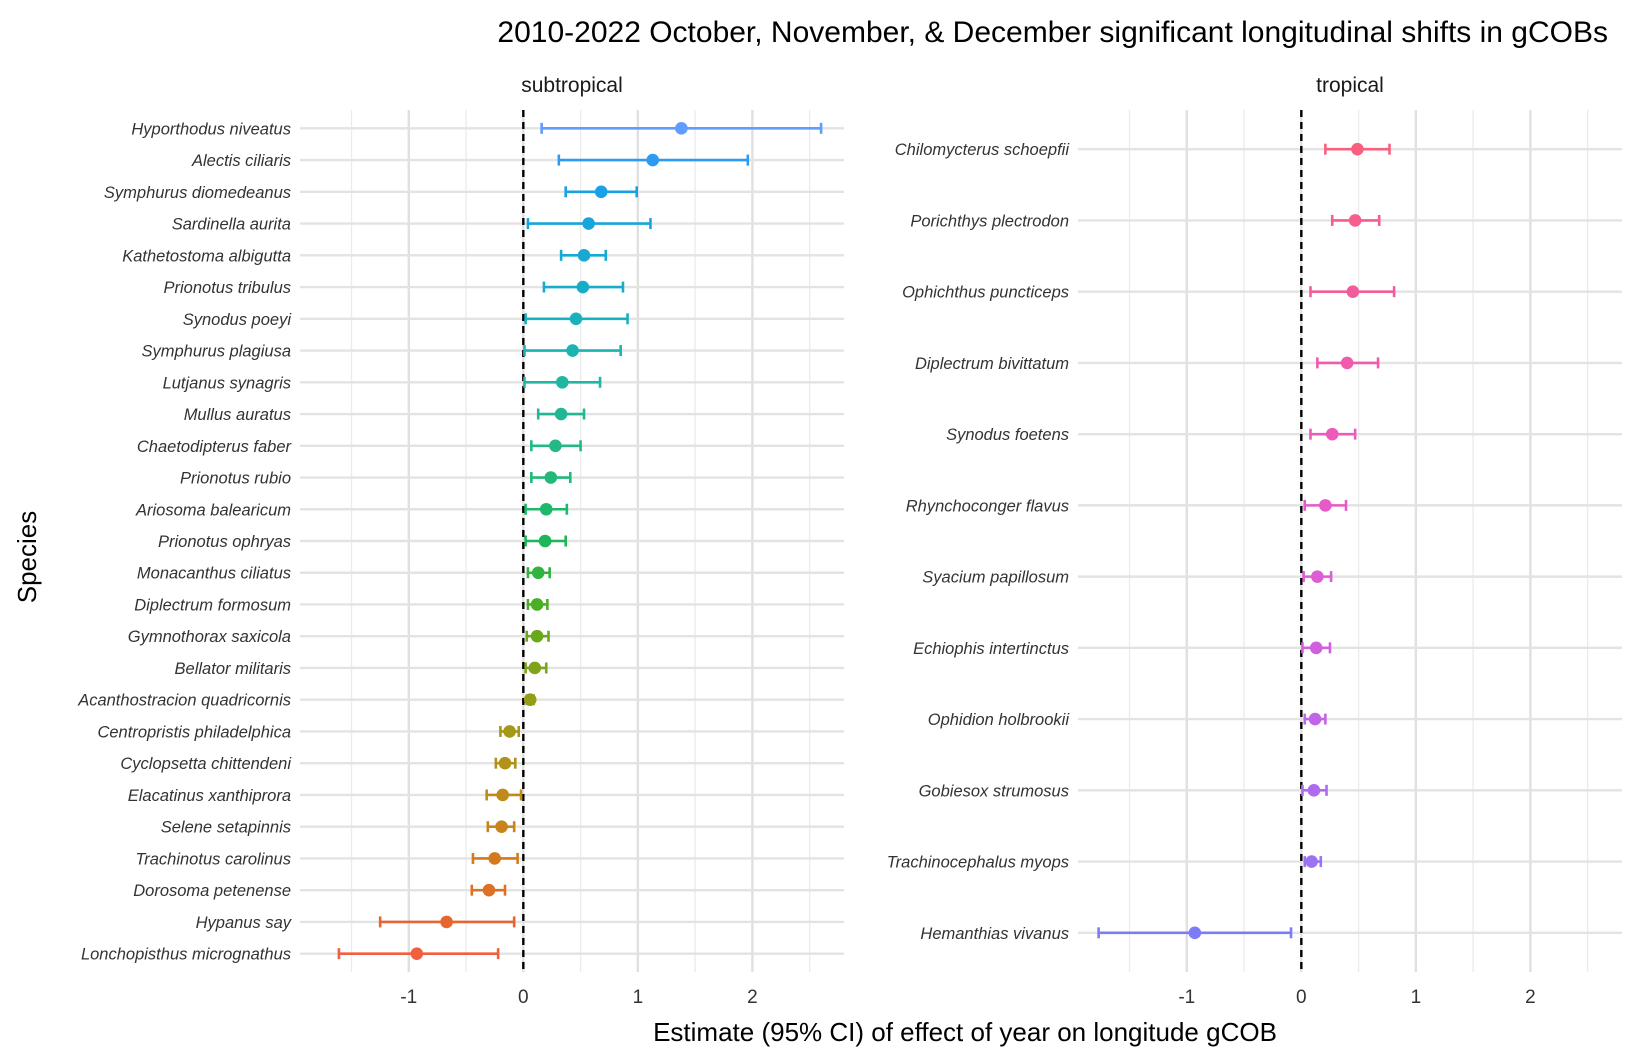 This screenshot has height=1061, width=1632. I want to click on species-label: Syacium papillosum, so click(995, 578).